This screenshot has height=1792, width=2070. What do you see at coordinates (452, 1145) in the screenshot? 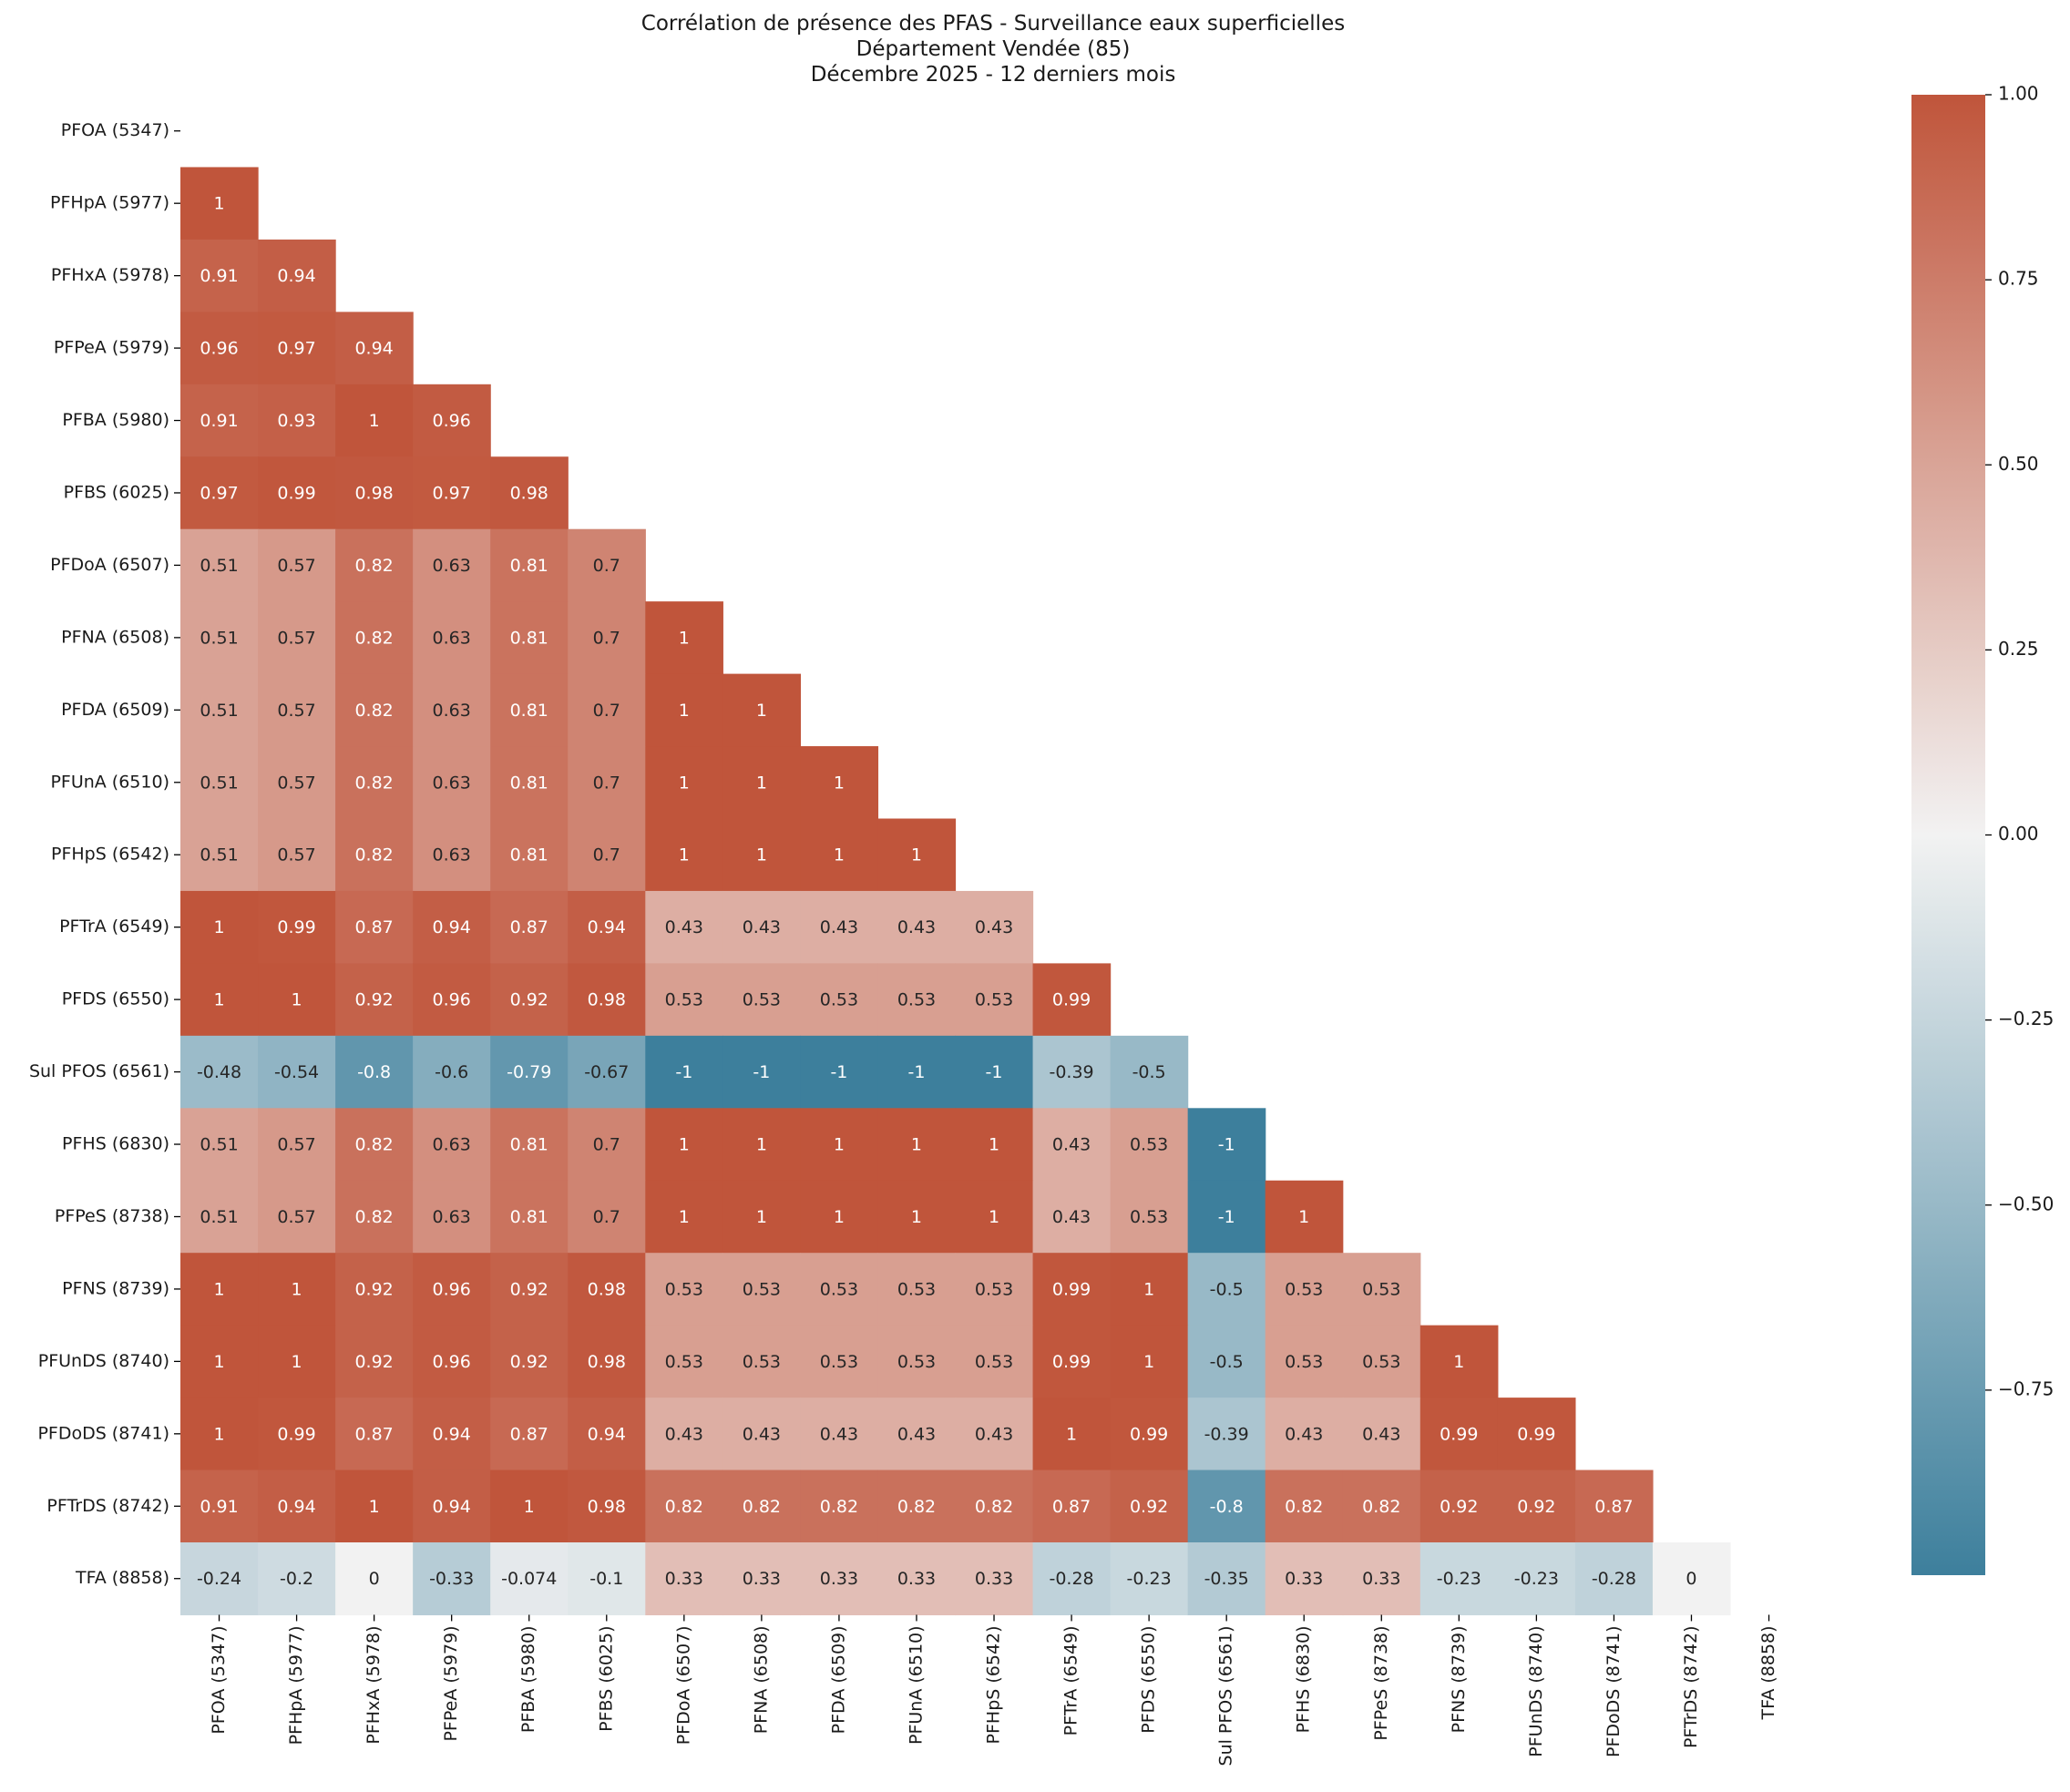
I see `cell-value-label: 0.63` at bounding box center [452, 1145].